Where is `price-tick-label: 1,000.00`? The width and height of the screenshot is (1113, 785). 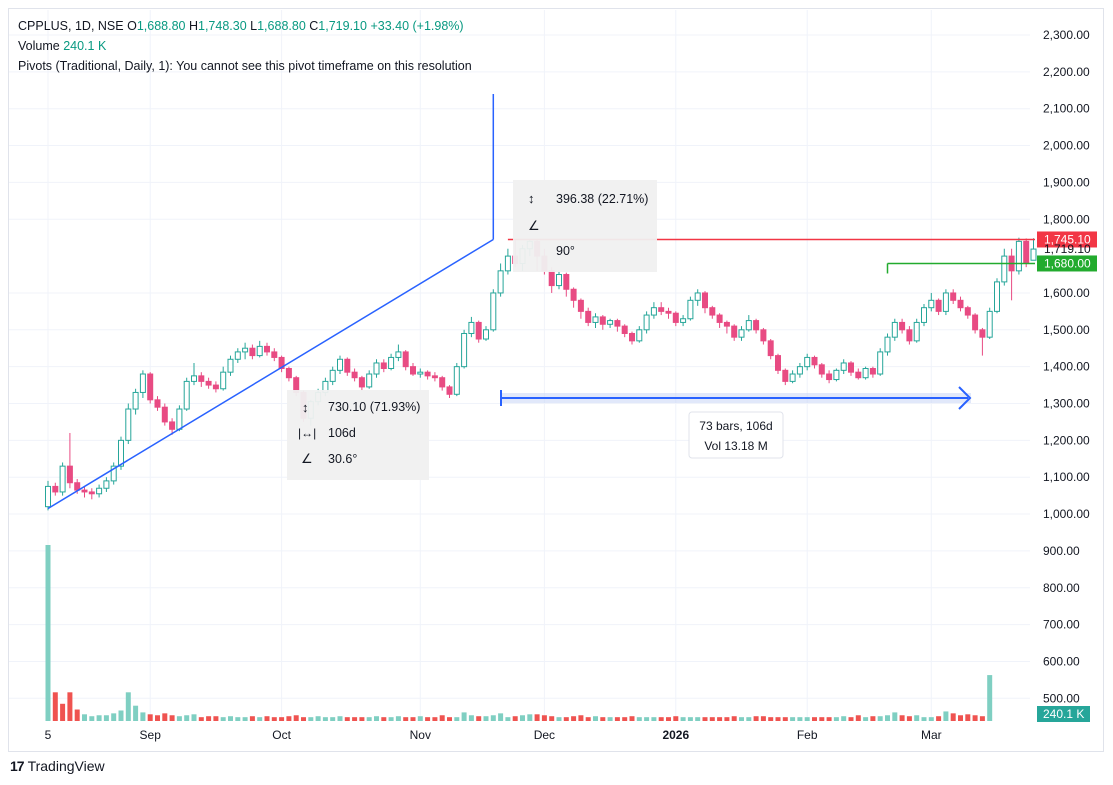 price-tick-label: 1,000.00 is located at coordinates (1066, 514).